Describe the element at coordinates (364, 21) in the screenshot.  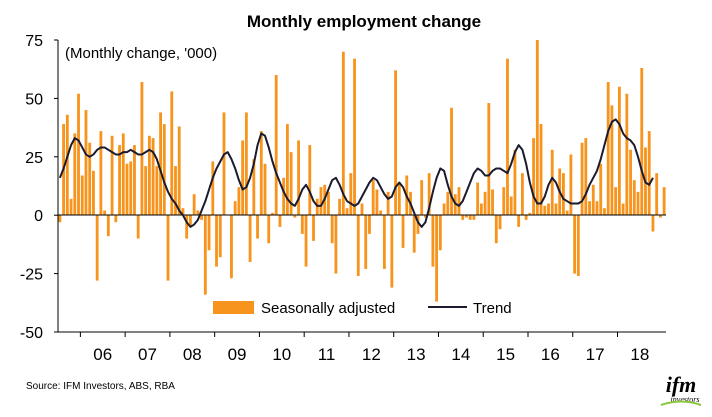
I see `chart-title: Monthly employment change` at that location.